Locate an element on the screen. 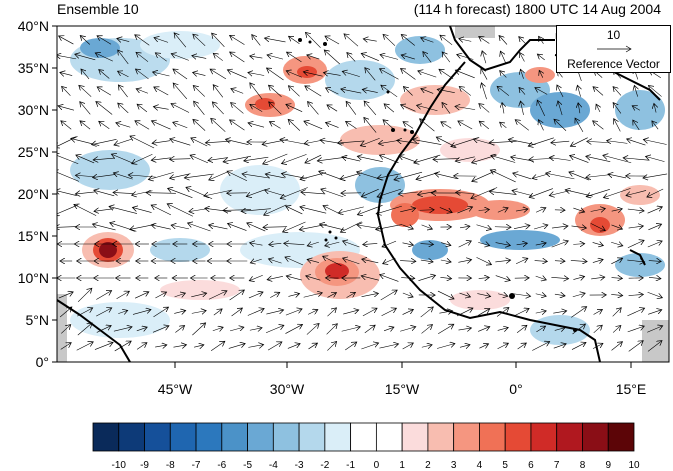 The width and height of the screenshot is (673, 471). lat-tick-label: 35°N is located at coordinates (33, 68).